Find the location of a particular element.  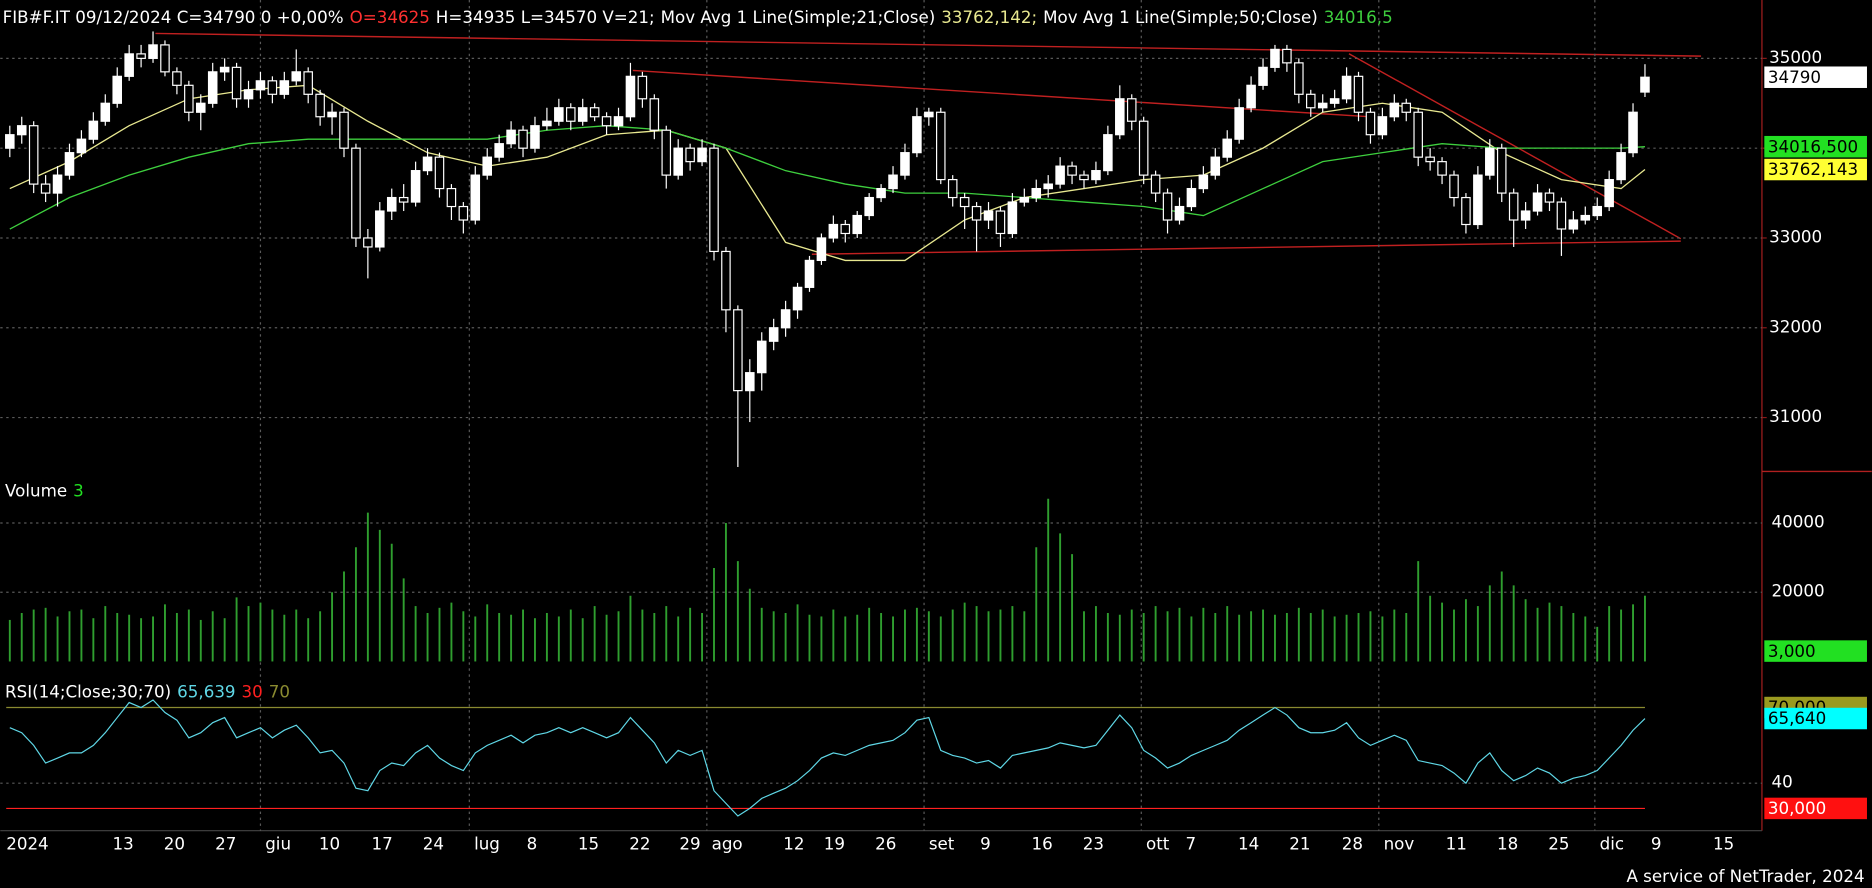

x-tick-label: ago is located at coordinates (727, 844).